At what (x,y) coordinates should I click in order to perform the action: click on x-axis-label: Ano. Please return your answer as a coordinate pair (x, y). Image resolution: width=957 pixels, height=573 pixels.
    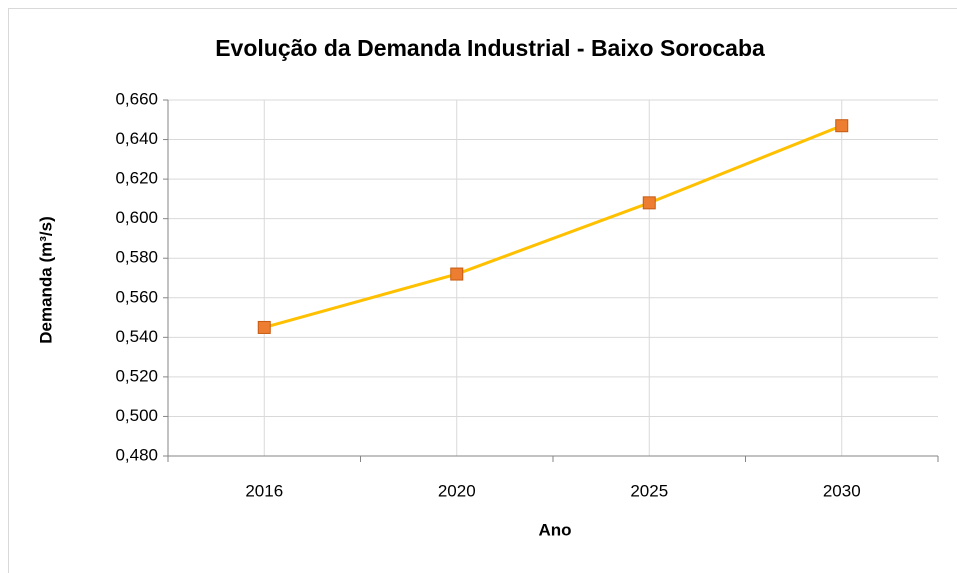
    Looking at the image, I should click on (554, 529).